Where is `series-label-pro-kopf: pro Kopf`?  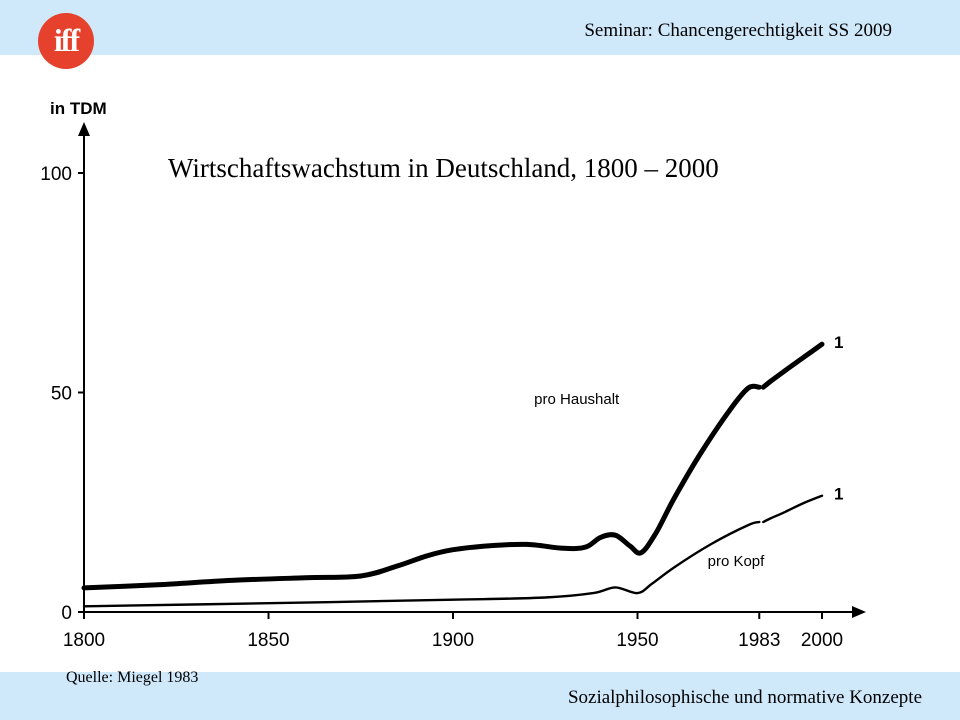 series-label-pro-kopf: pro Kopf is located at coordinates (737, 561).